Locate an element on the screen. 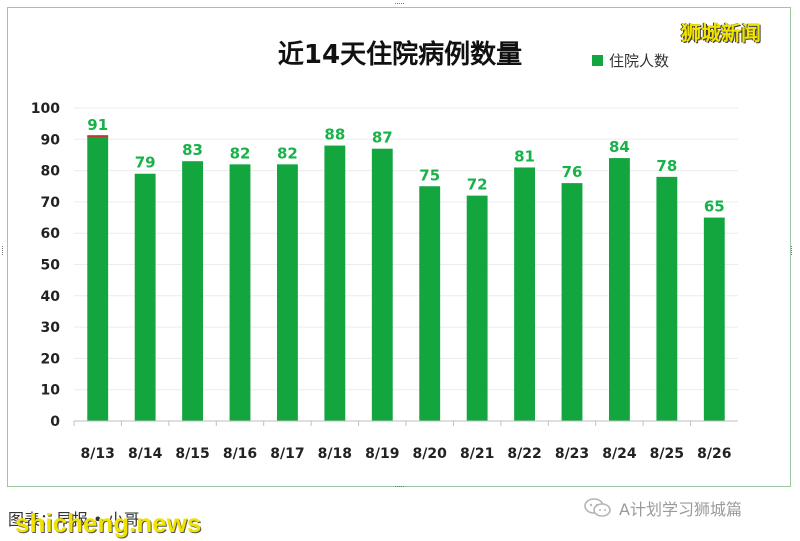 The height and width of the screenshot is (541, 800). y-tick-label: 0 is located at coordinates (55, 422).